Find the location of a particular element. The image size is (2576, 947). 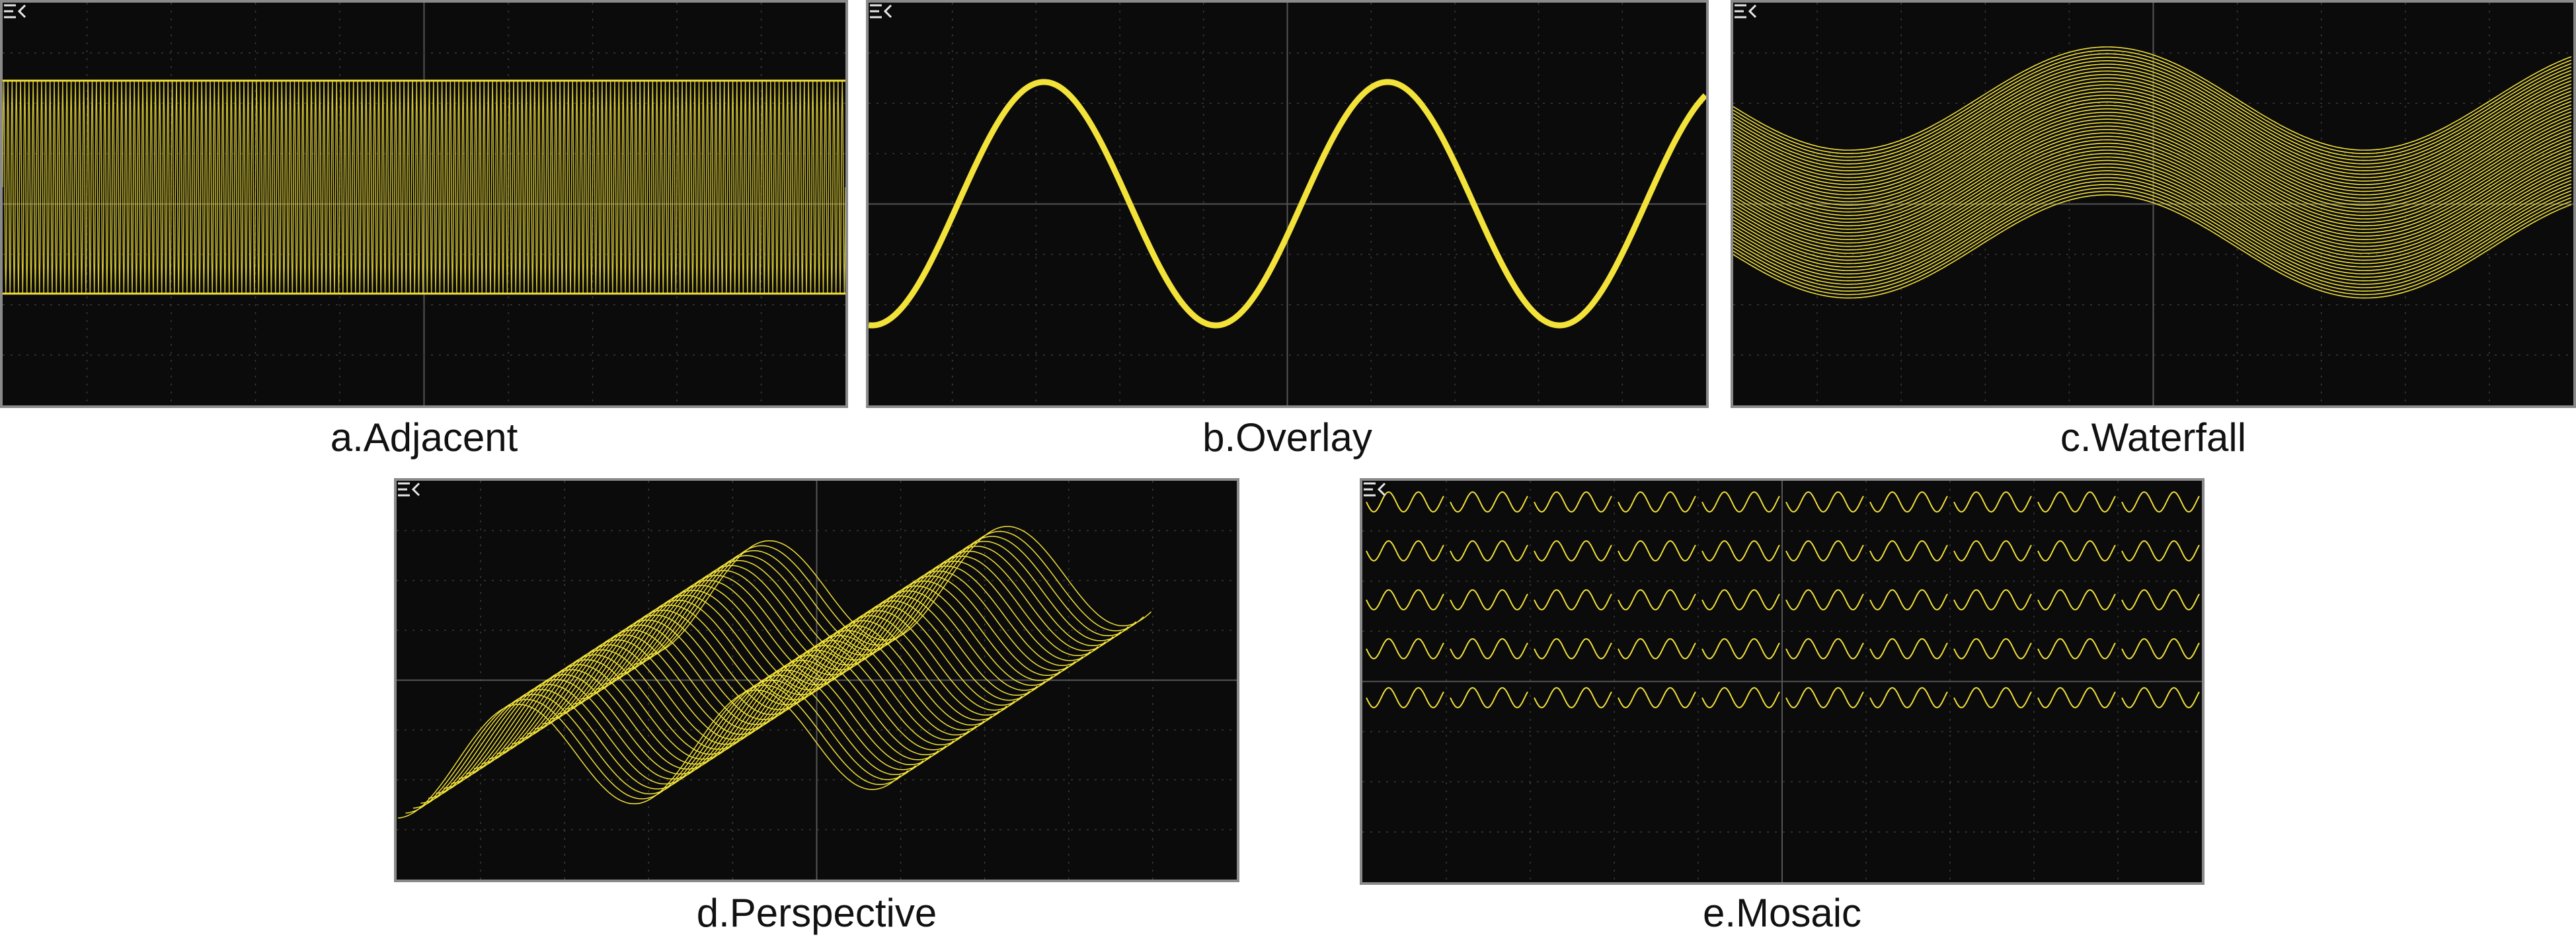

scope-screen-mosaic is located at coordinates (1782, 682).